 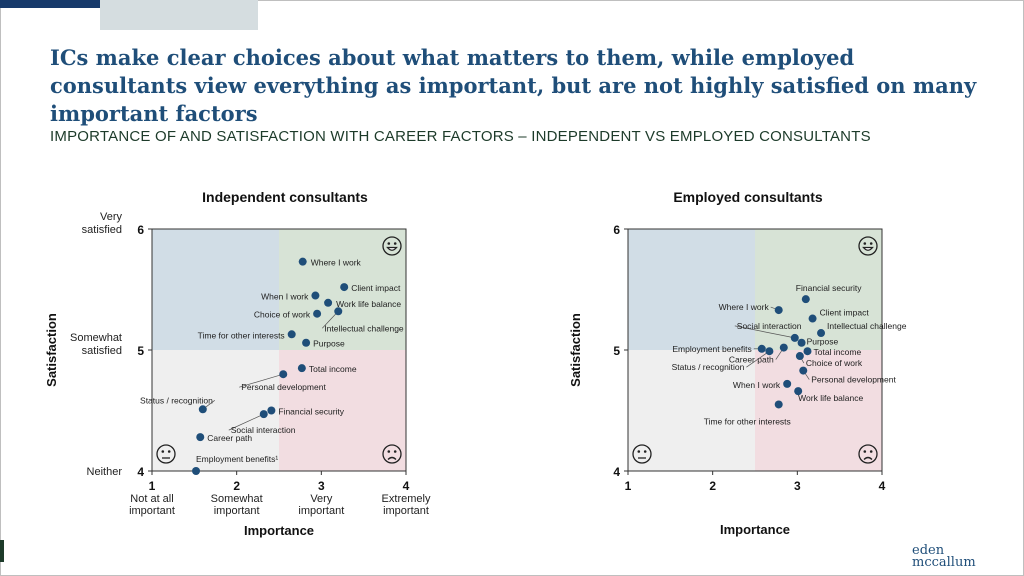 What do you see at coordinates (169, 451) in the screenshot?
I see `ic-neutral-face-icon-eye-right` at bounding box center [169, 451].